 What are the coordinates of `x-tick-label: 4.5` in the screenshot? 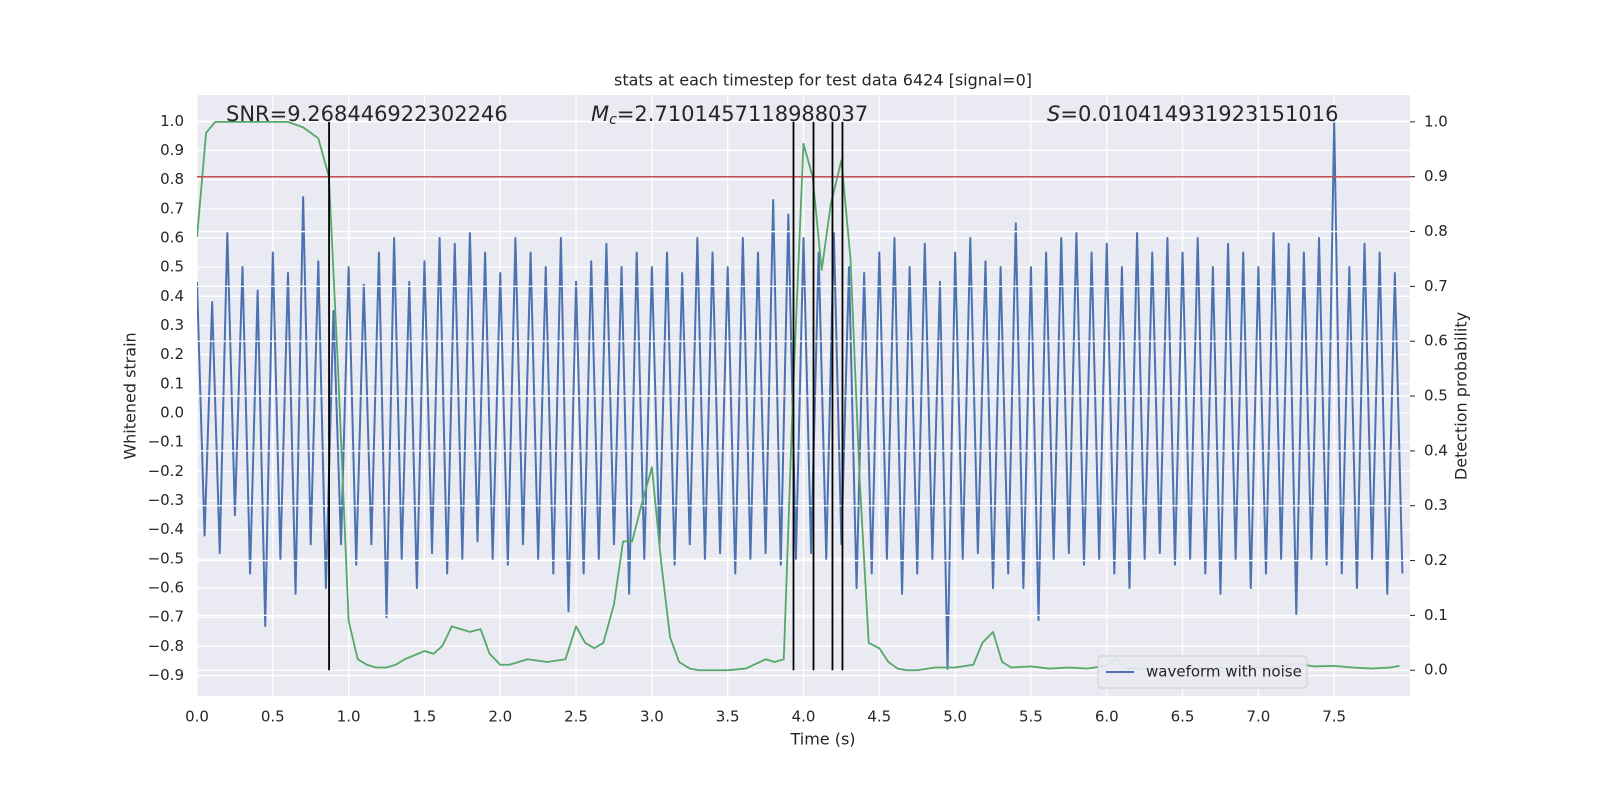 It's located at (879, 717).